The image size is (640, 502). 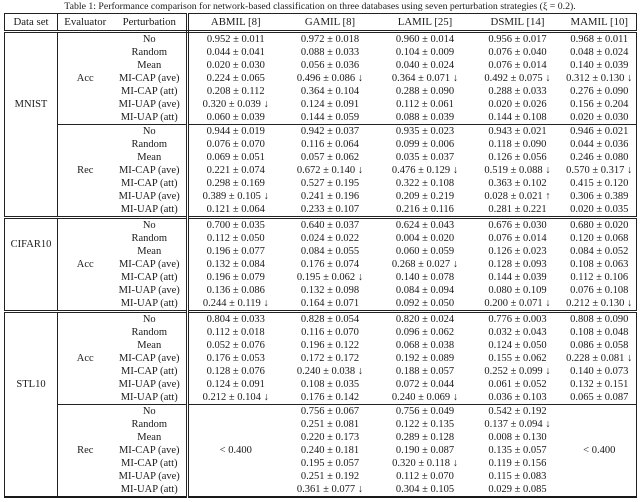 I want to click on value-cell: 0.288 ± 0.090, so click(x=425, y=91).